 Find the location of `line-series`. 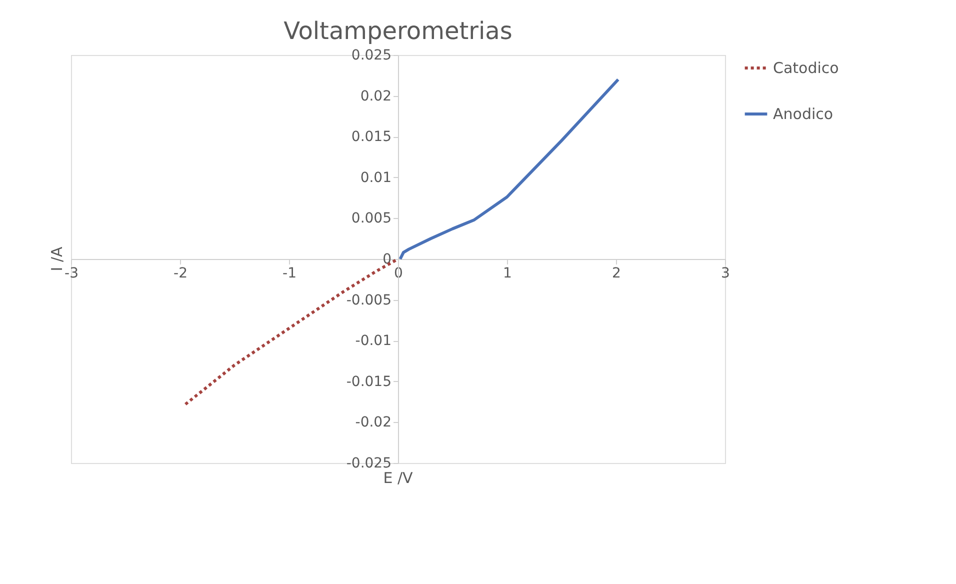

line-series is located at coordinates (509, 169).